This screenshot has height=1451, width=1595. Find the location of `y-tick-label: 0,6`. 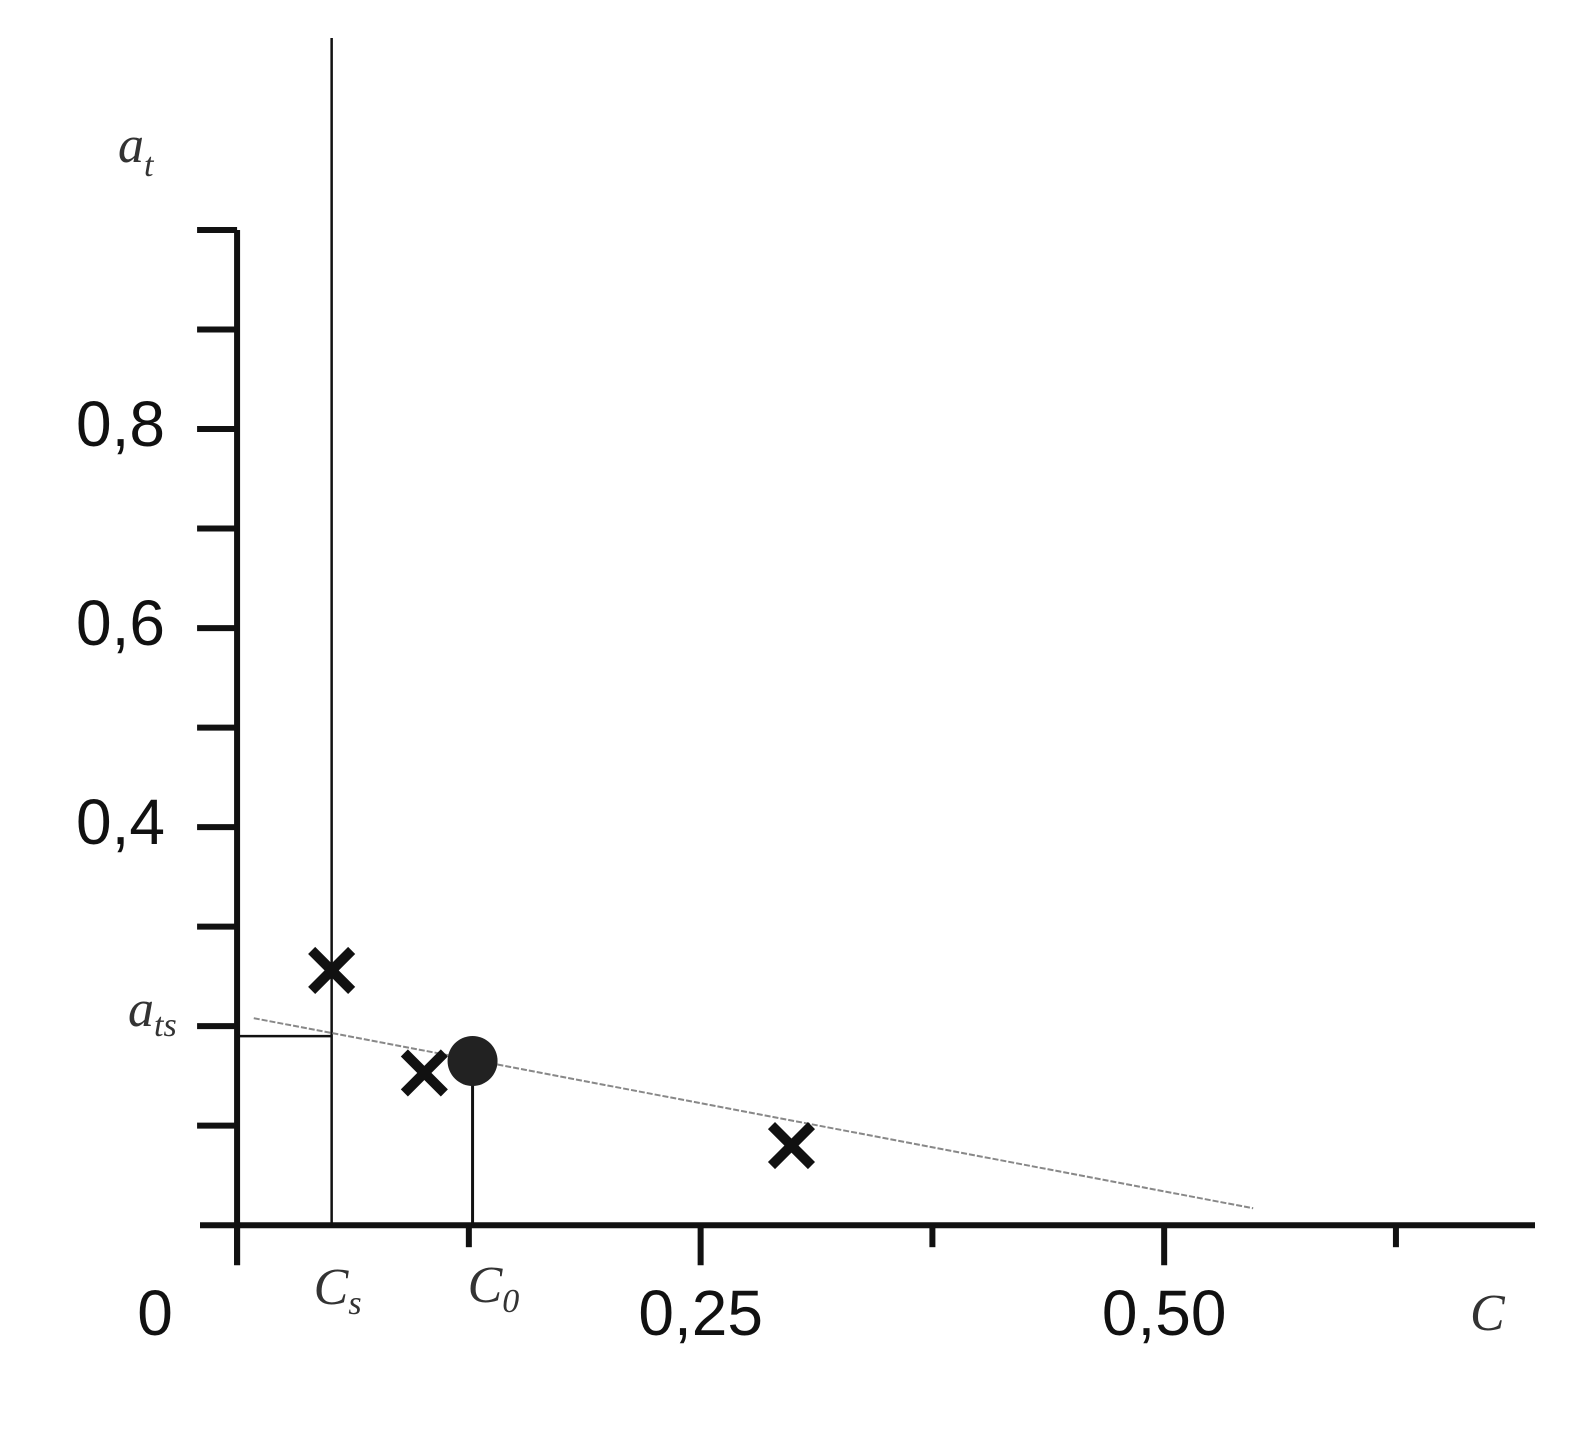

y-tick-label: 0,6 is located at coordinates (120, 623).